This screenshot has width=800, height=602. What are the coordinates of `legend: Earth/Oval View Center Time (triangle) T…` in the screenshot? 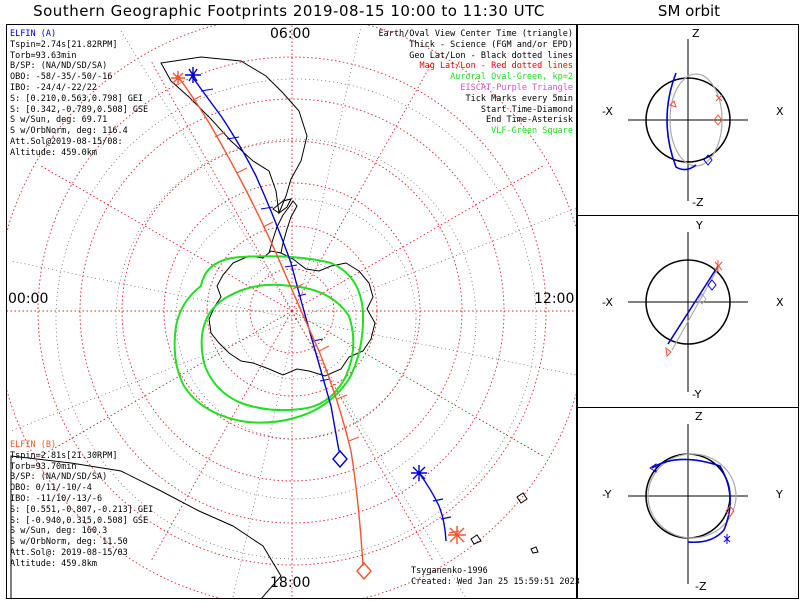 It's located at (476, 83).